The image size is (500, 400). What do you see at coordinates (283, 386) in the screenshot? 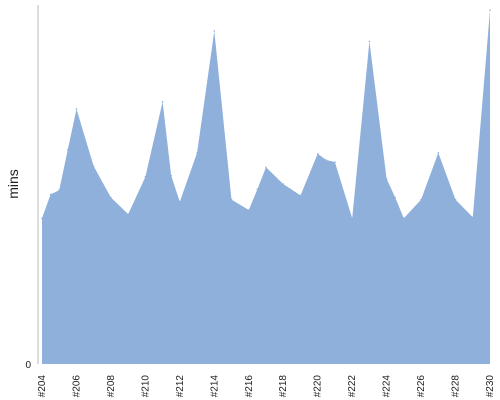
I see `x-tick-label-218: #218` at bounding box center [283, 386].